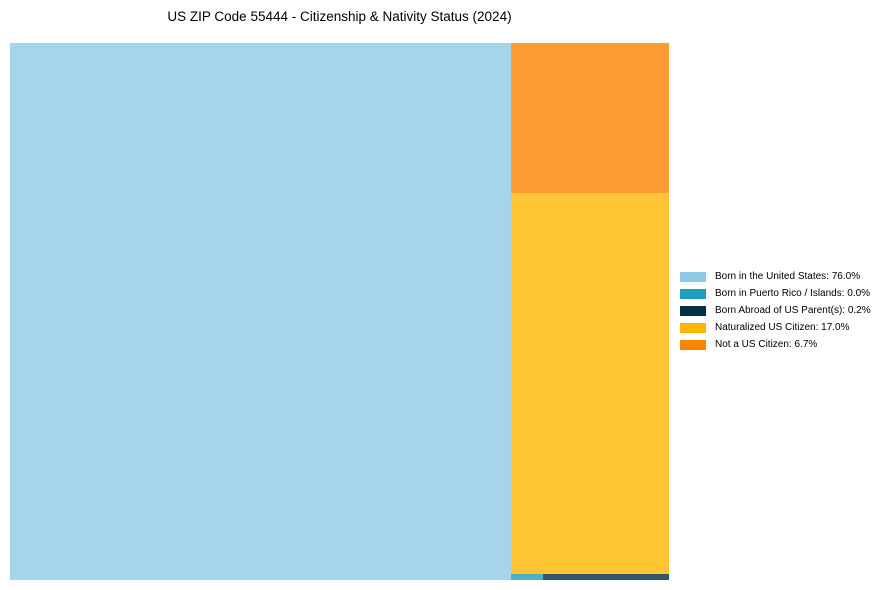 The width and height of the screenshot is (889, 590). What do you see at coordinates (793, 310) in the screenshot?
I see `legend-label: Born Abroad of US Parent(s): 0.2%` at bounding box center [793, 310].